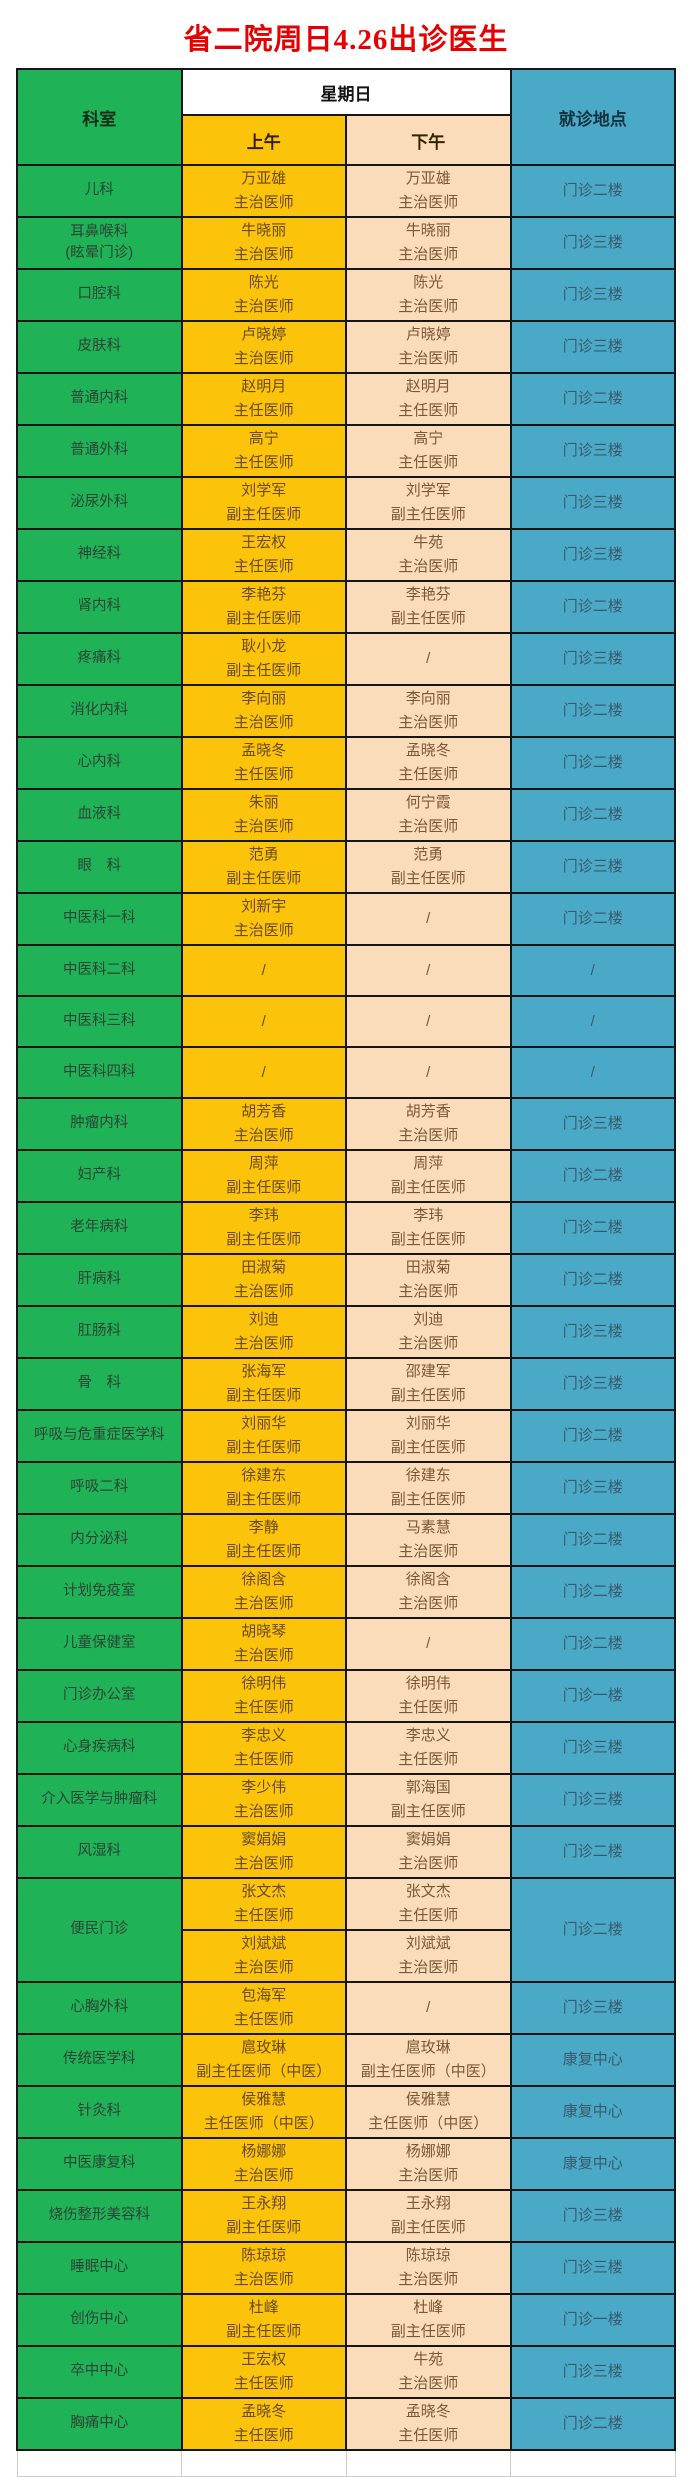  I want to click on schedule-row: 心身疾病科 李忠义 主任医师 李忠义 主任医师 门诊三楼, so click(346, 1748).